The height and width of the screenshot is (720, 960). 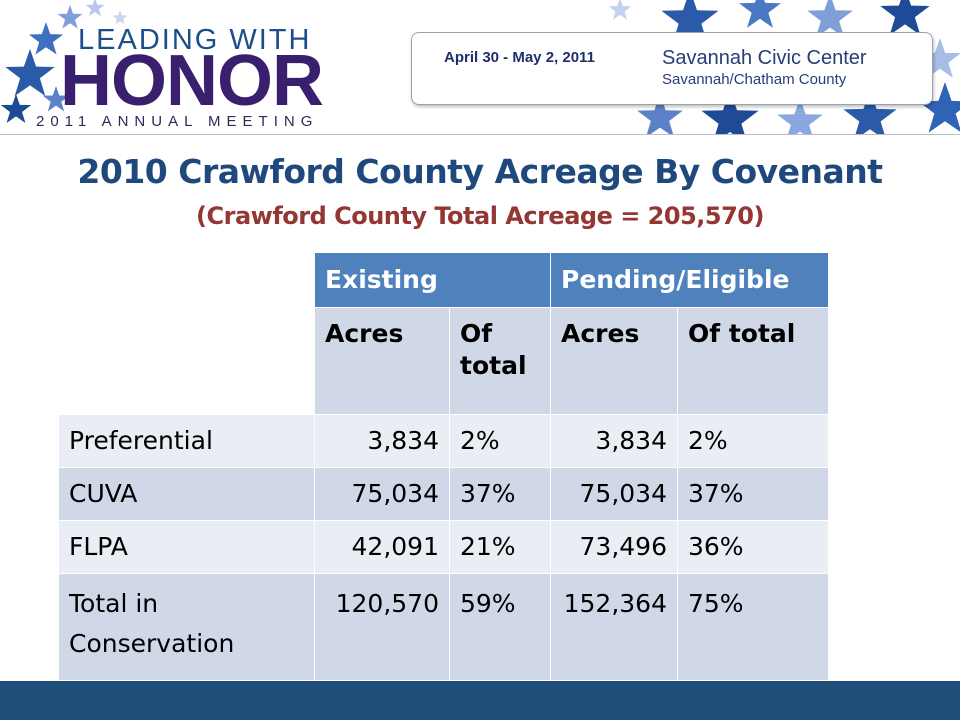 What do you see at coordinates (754, 79) in the screenshot?
I see `event-county: Savannah/Chatham County` at bounding box center [754, 79].